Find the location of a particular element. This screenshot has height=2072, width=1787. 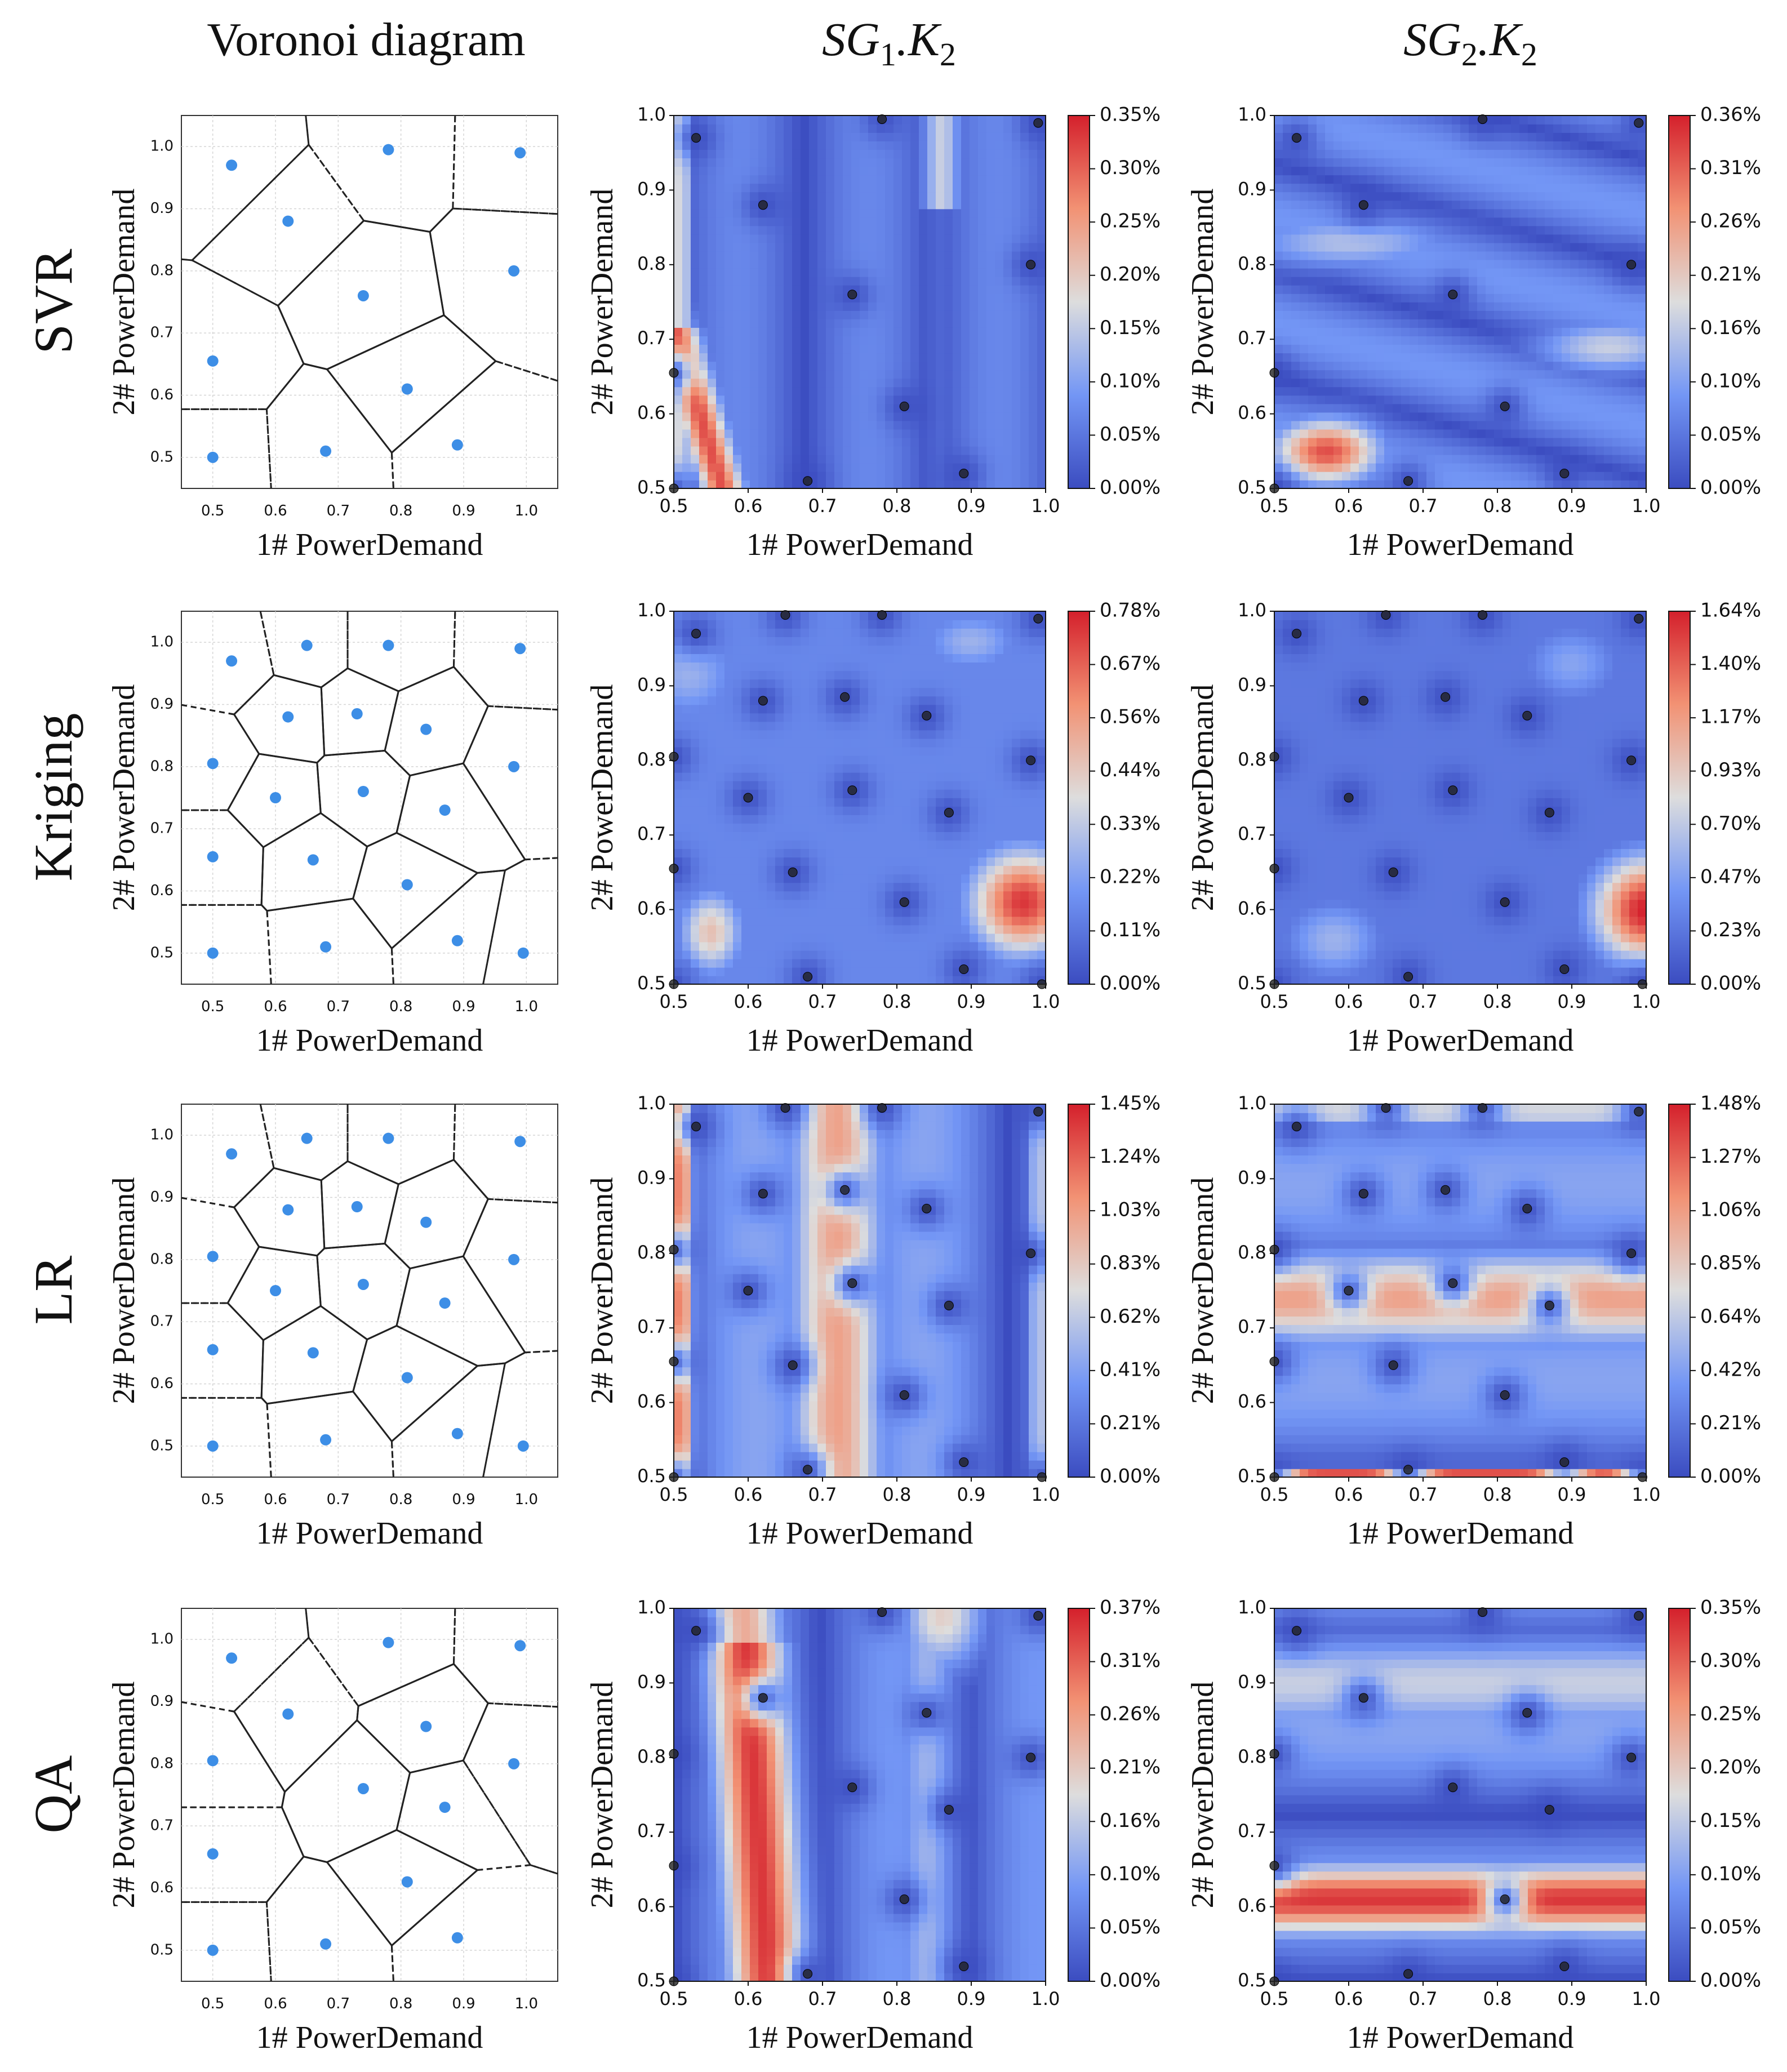

x-tick-label: 0.5 is located at coordinates (212, 1007).